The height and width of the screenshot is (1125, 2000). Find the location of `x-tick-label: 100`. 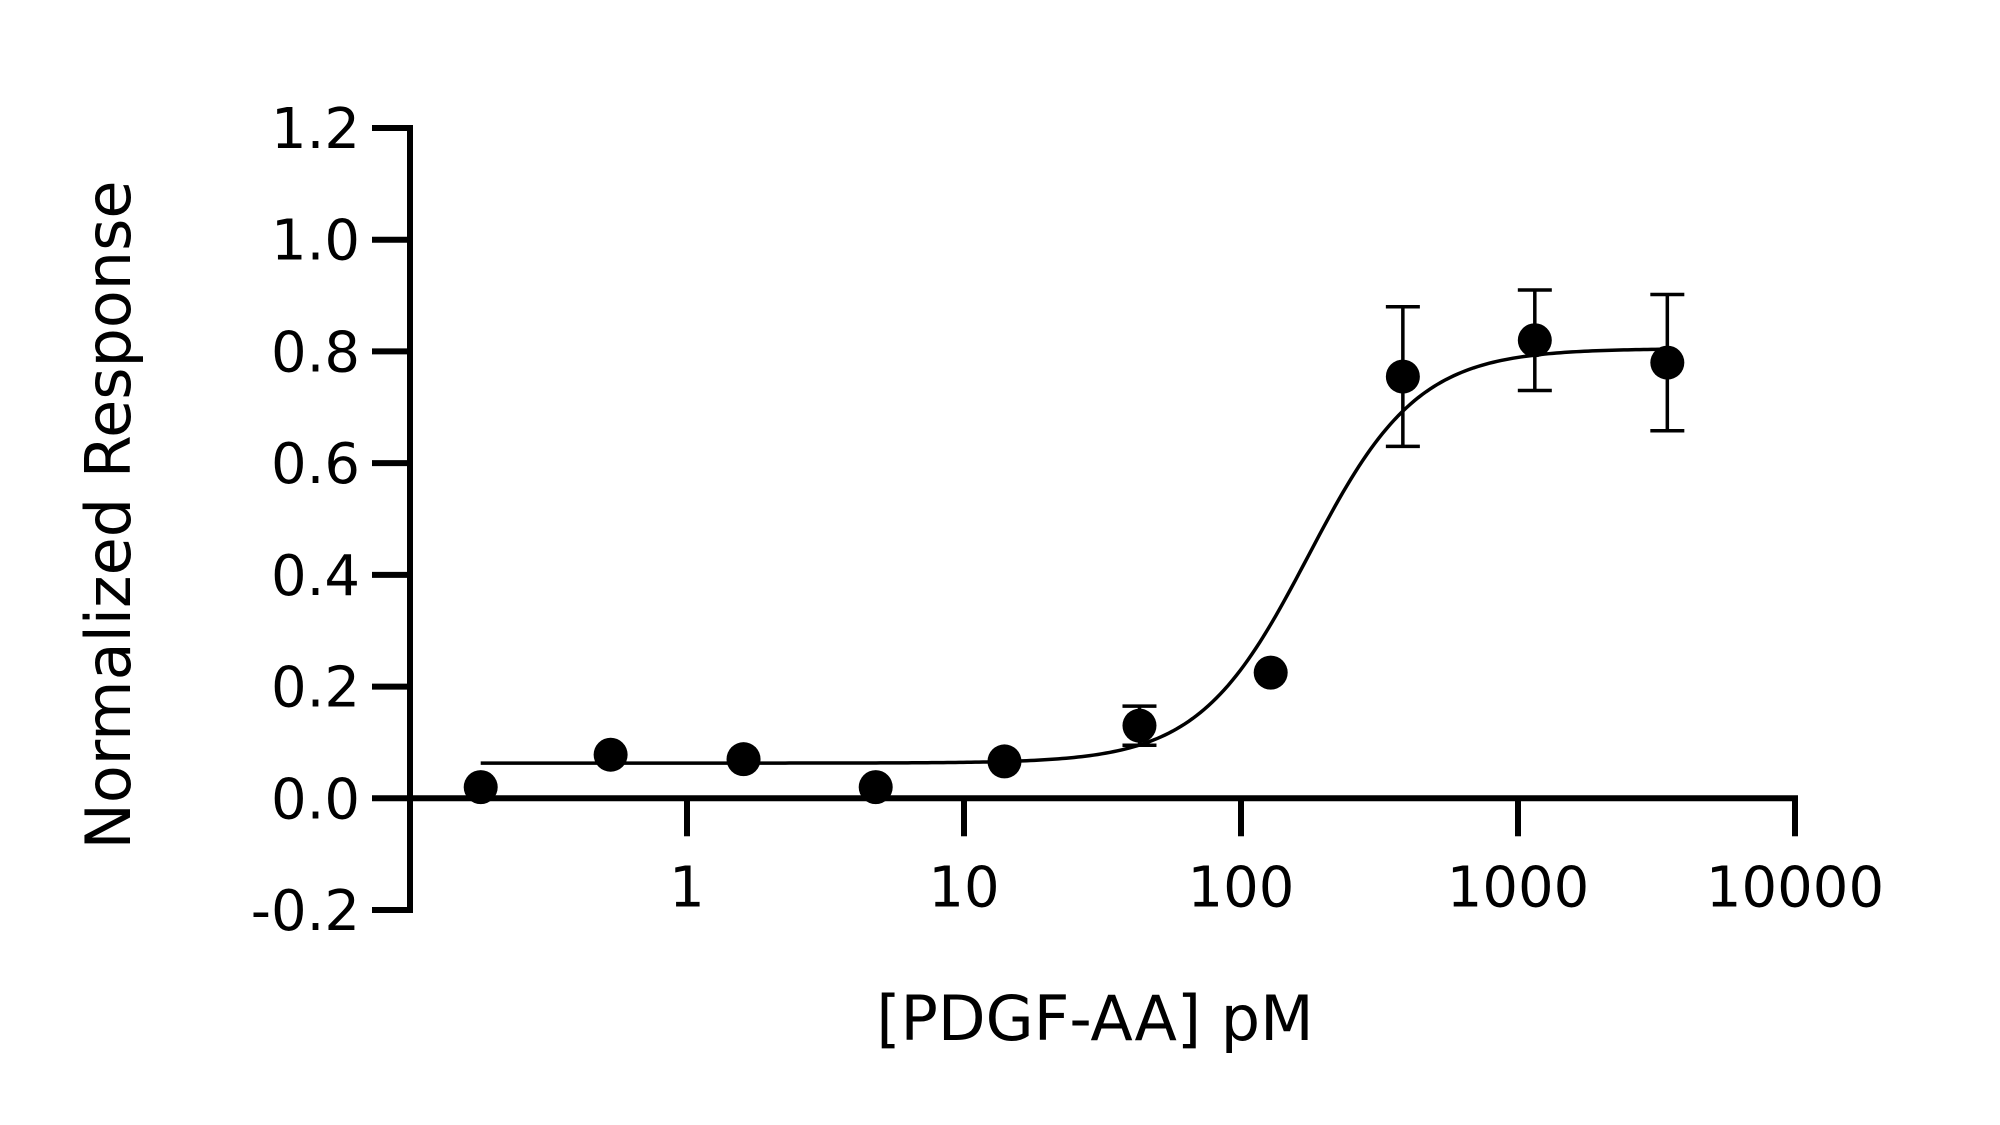

x-tick-label: 100 is located at coordinates (1241, 887).